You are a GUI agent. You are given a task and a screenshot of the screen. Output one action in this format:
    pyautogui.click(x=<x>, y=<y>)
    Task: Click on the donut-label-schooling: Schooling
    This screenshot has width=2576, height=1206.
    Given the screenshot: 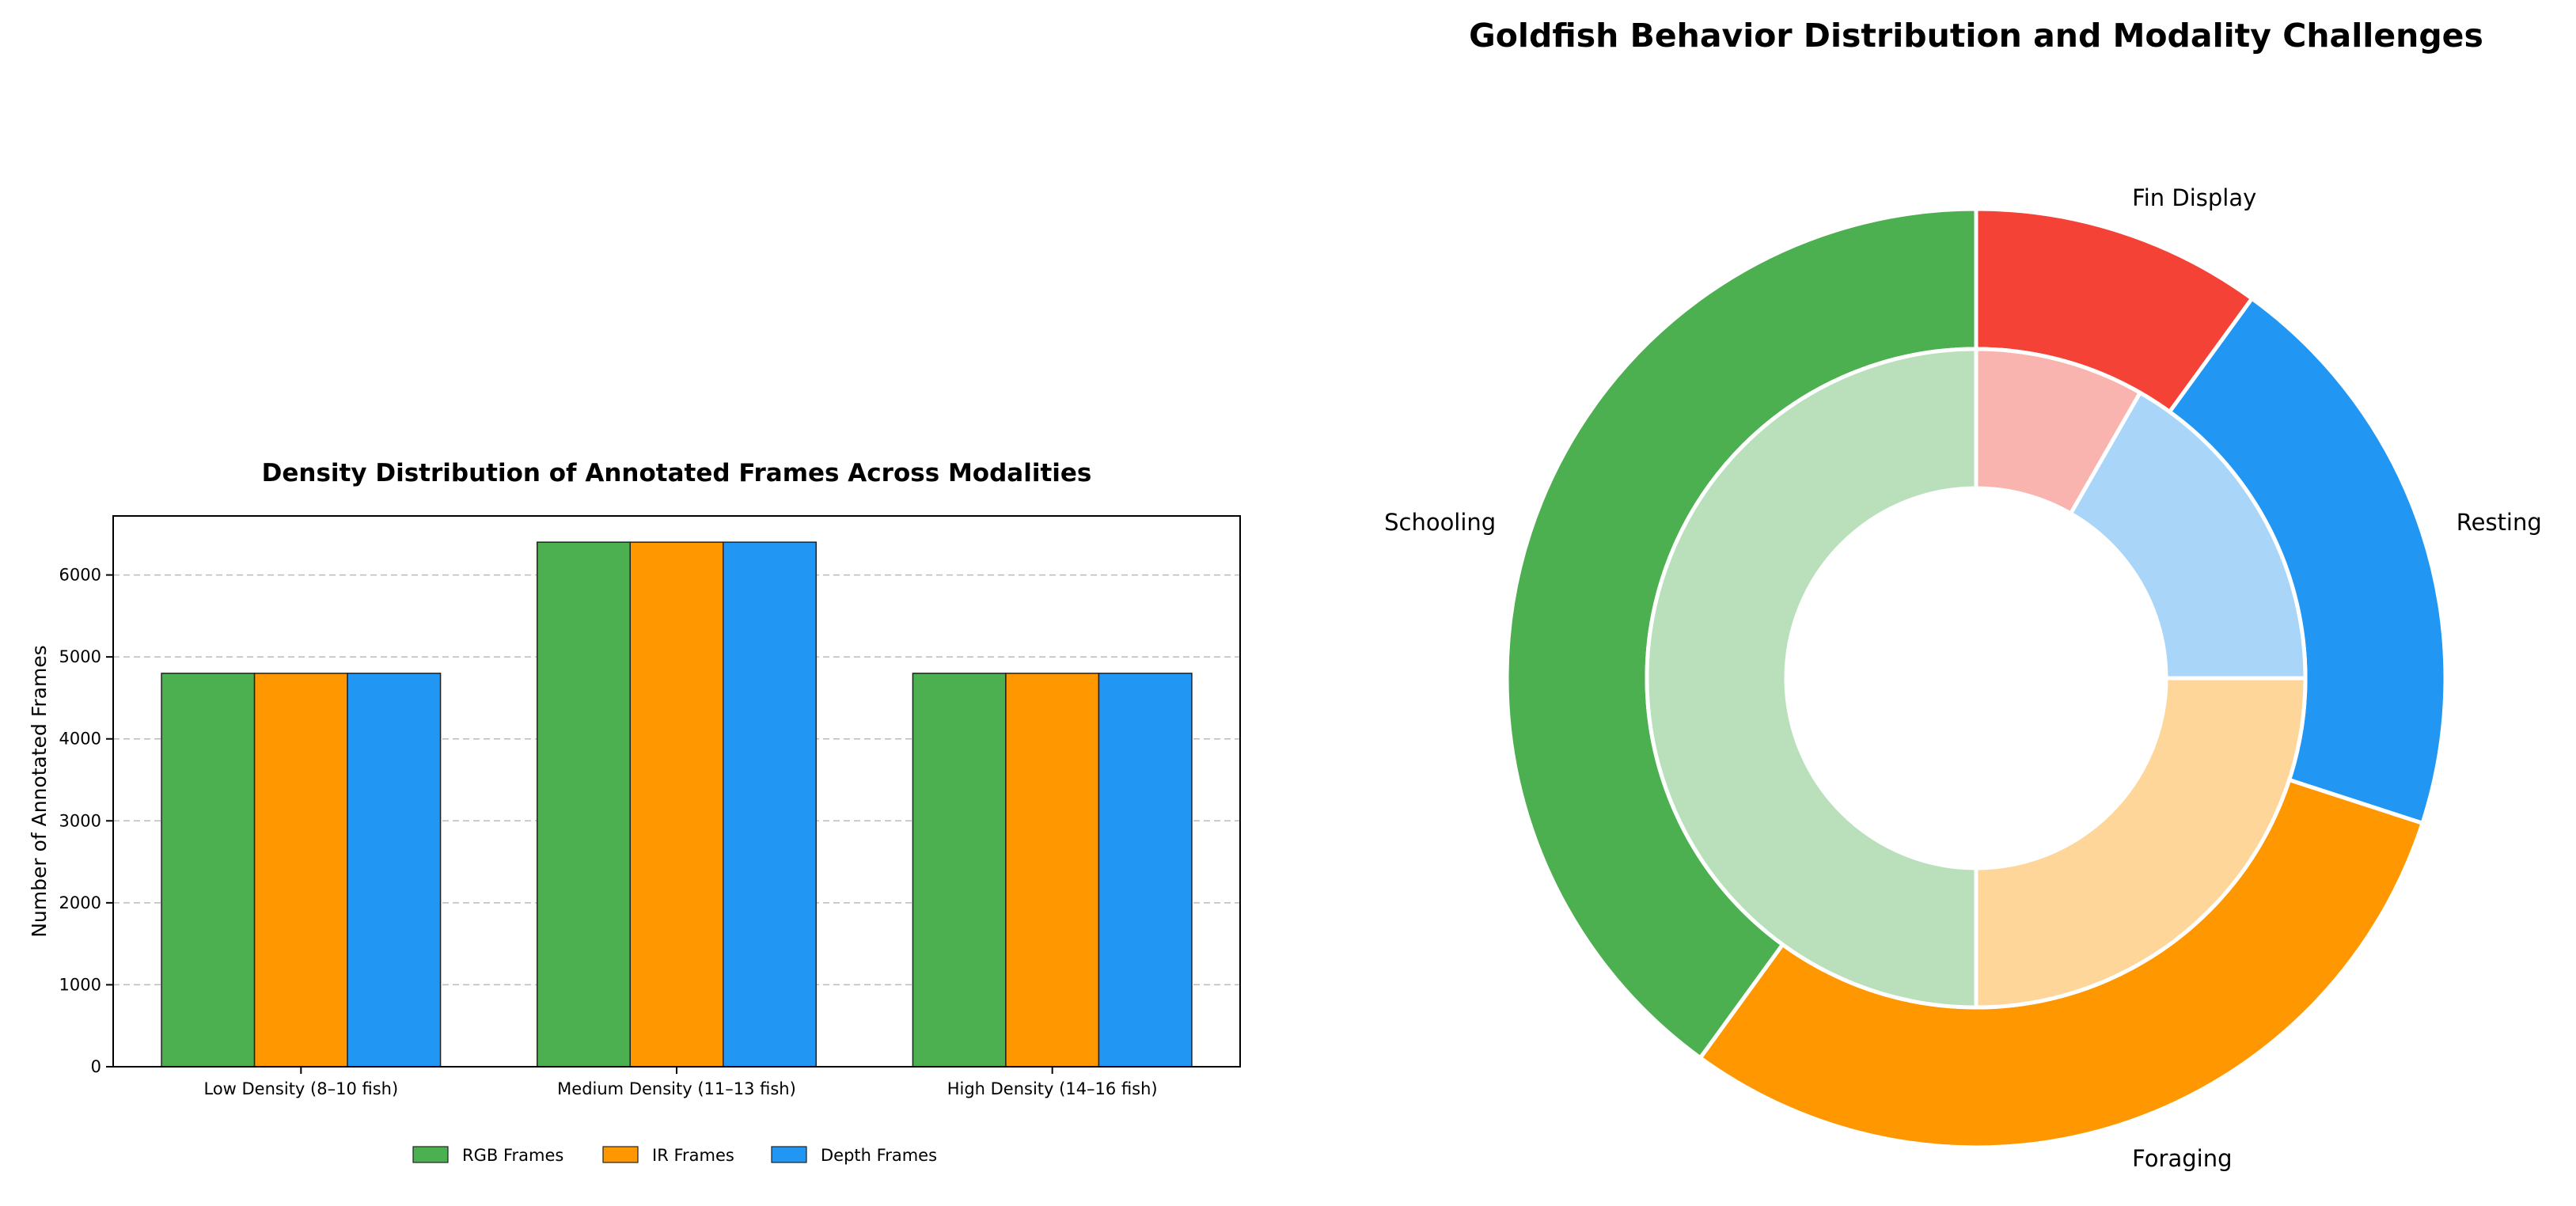 What is the action you would take?
    pyautogui.click(x=1440, y=522)
    